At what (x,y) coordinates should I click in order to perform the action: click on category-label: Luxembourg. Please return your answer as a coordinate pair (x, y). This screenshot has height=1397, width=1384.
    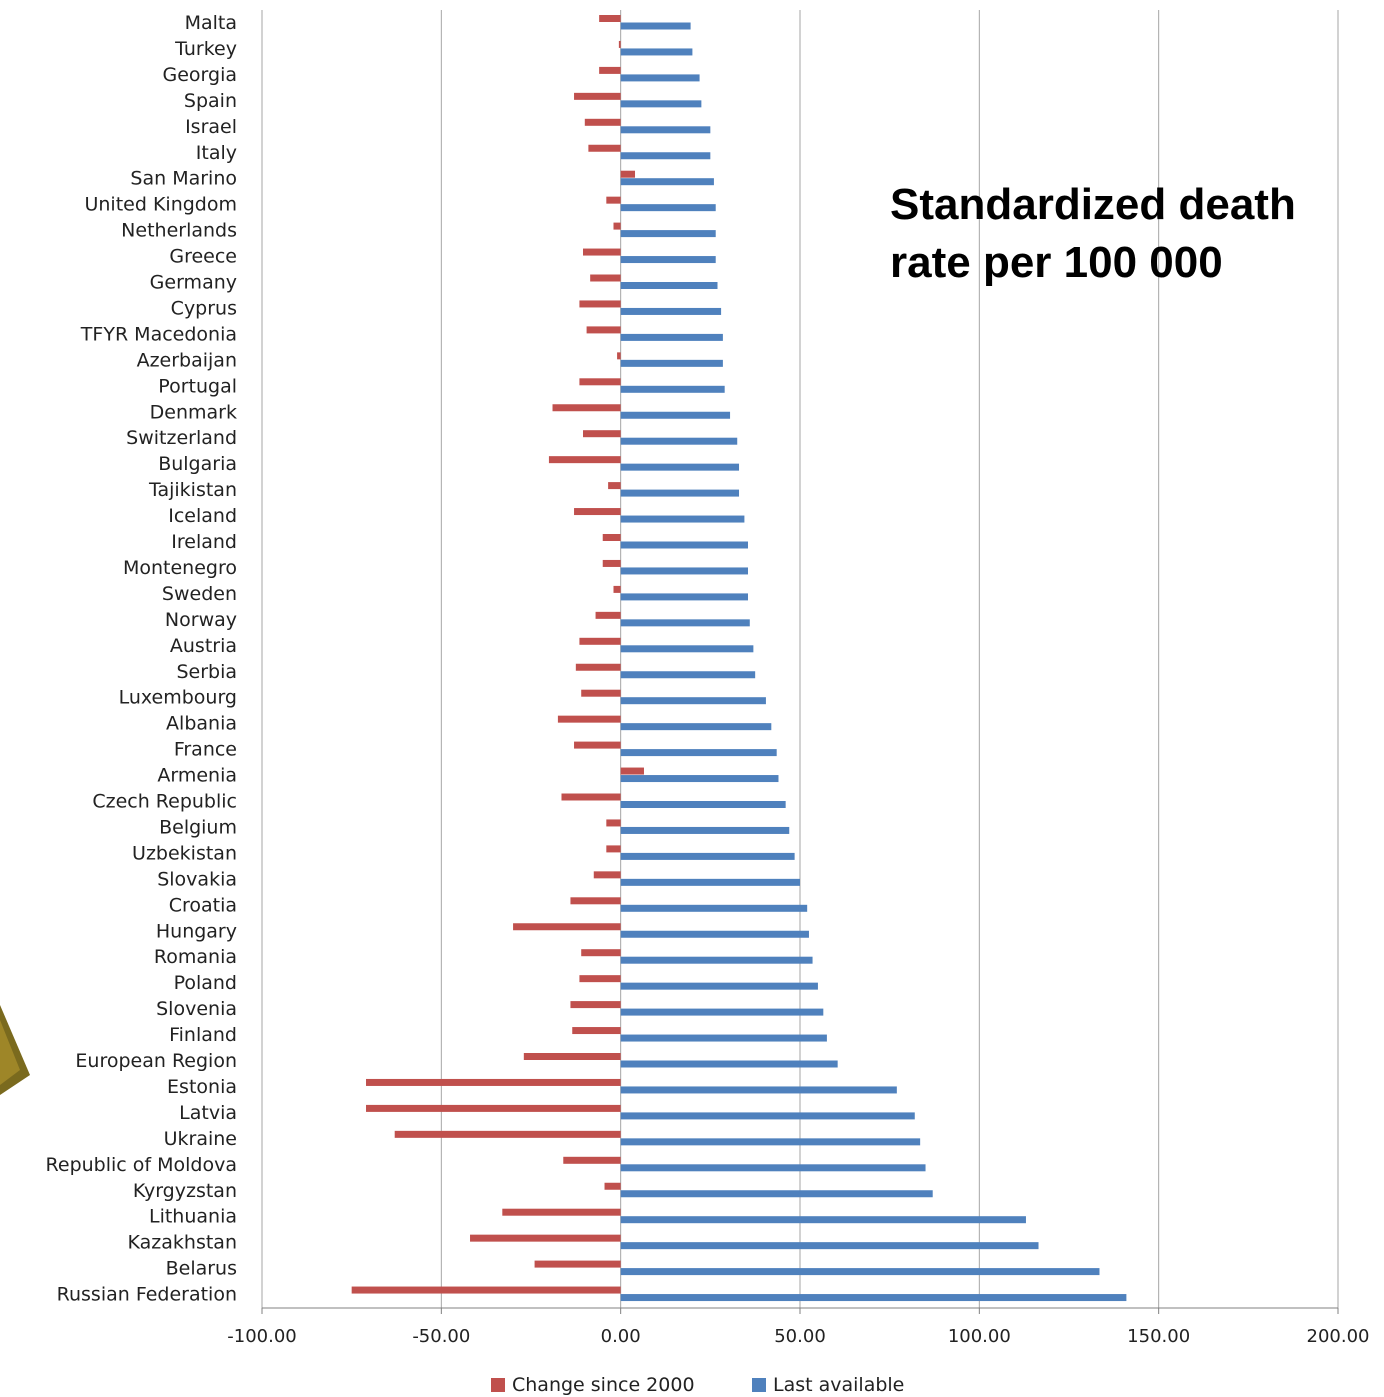
    Looking at the image, I should click on (178, 698).